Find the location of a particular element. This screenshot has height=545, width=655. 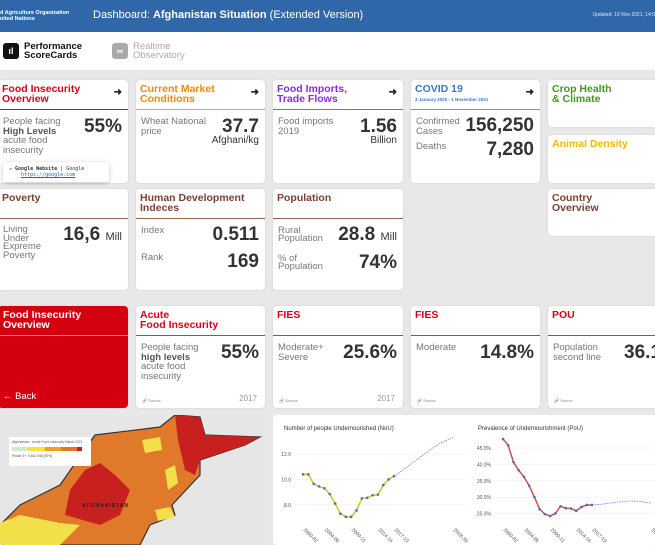

card-crop-health: Crop Health & Climate is located at coordinates (601, 103).